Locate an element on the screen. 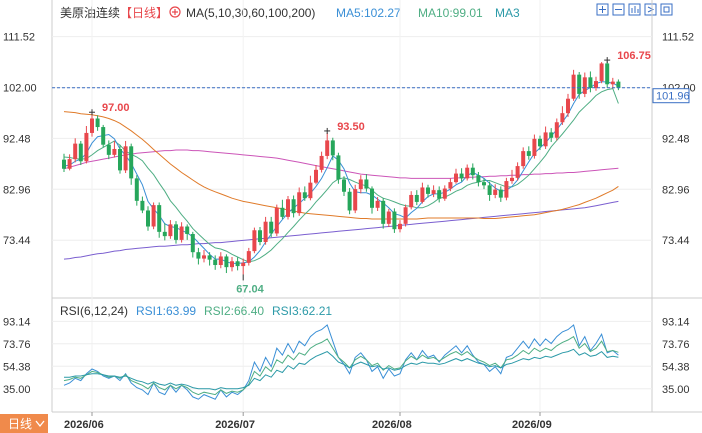  time-axis: 2026/06 2026/07 2026/08 2026/09 is located at coordinates (308, 421).